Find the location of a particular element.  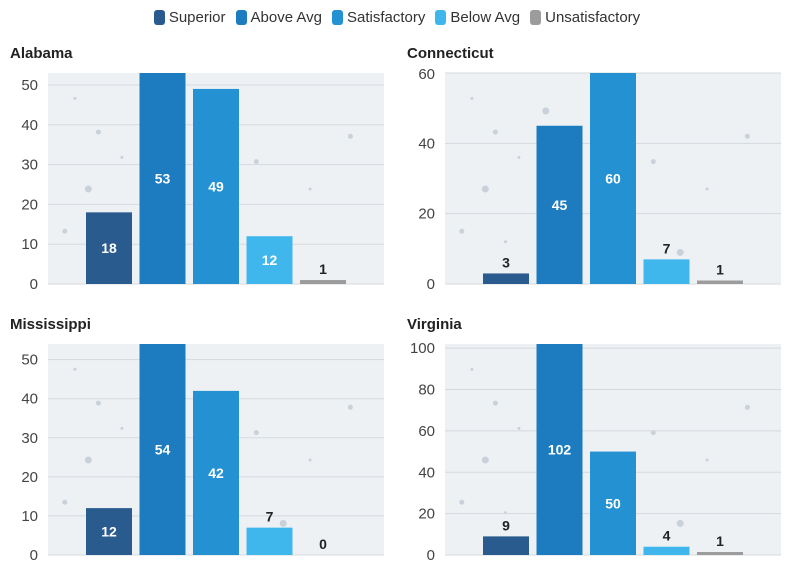

panel-title: Connecticut is located at coordinates (450, 53).